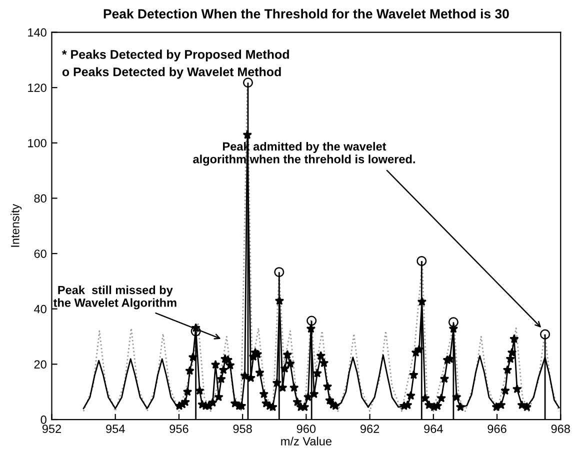 The image size is (575, 461). I want to click on x-tick-label: 956, so click(179, 429).